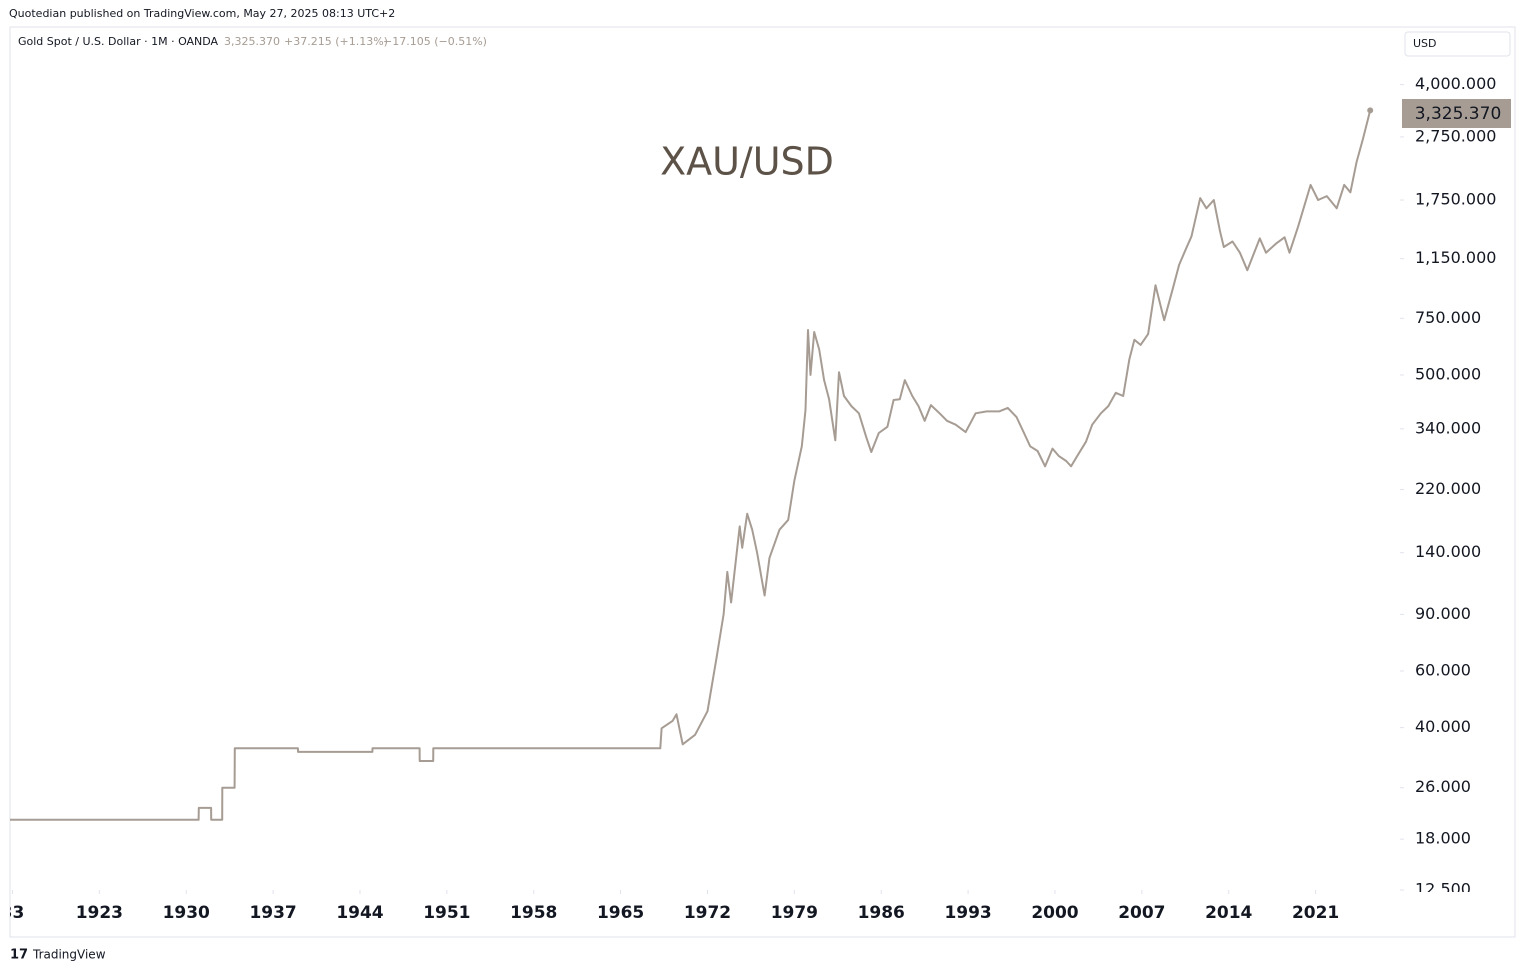 The image size is (1525, 972). Describe the element at coordinates (1457, 44) in the screenshot. I see `currency-button` at that location.